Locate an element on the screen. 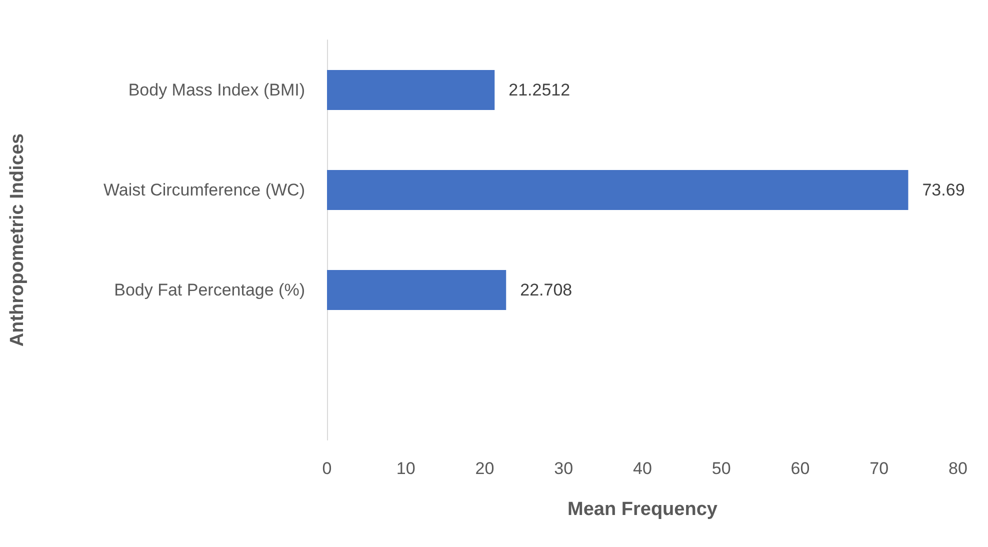 The width and height of the screenshot is (988, 547). x-tick-label: 30 is located at coordinates (564, 468).